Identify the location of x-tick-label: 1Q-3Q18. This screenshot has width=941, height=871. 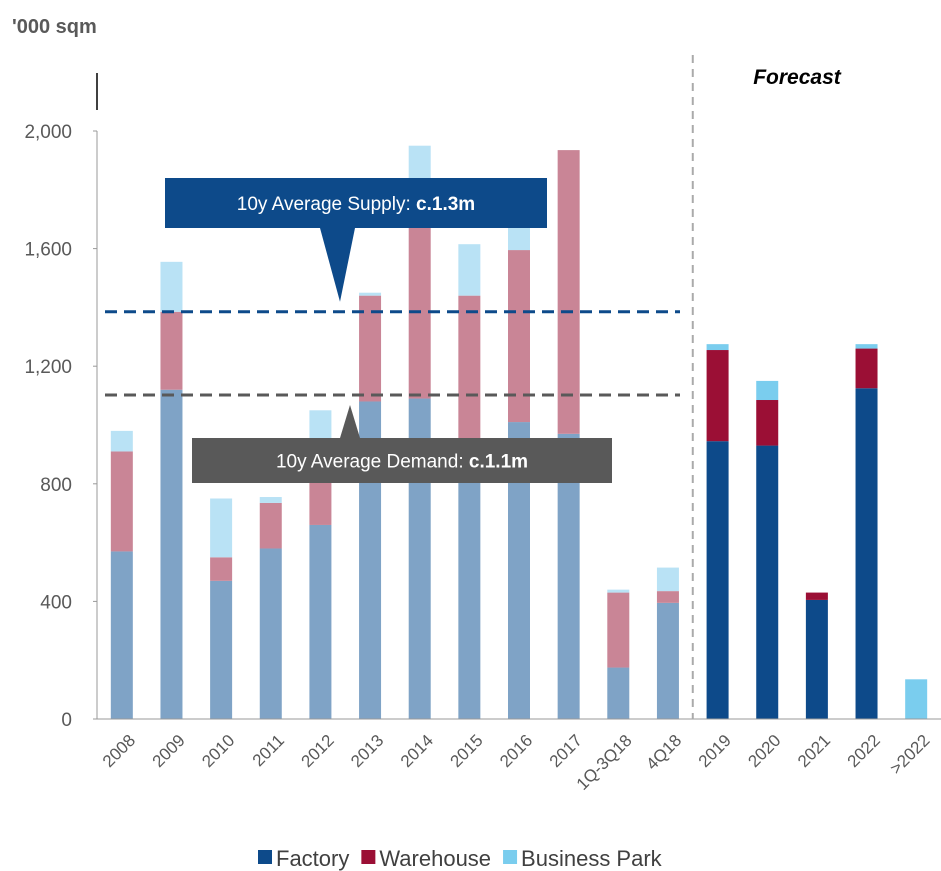
(604, 762).